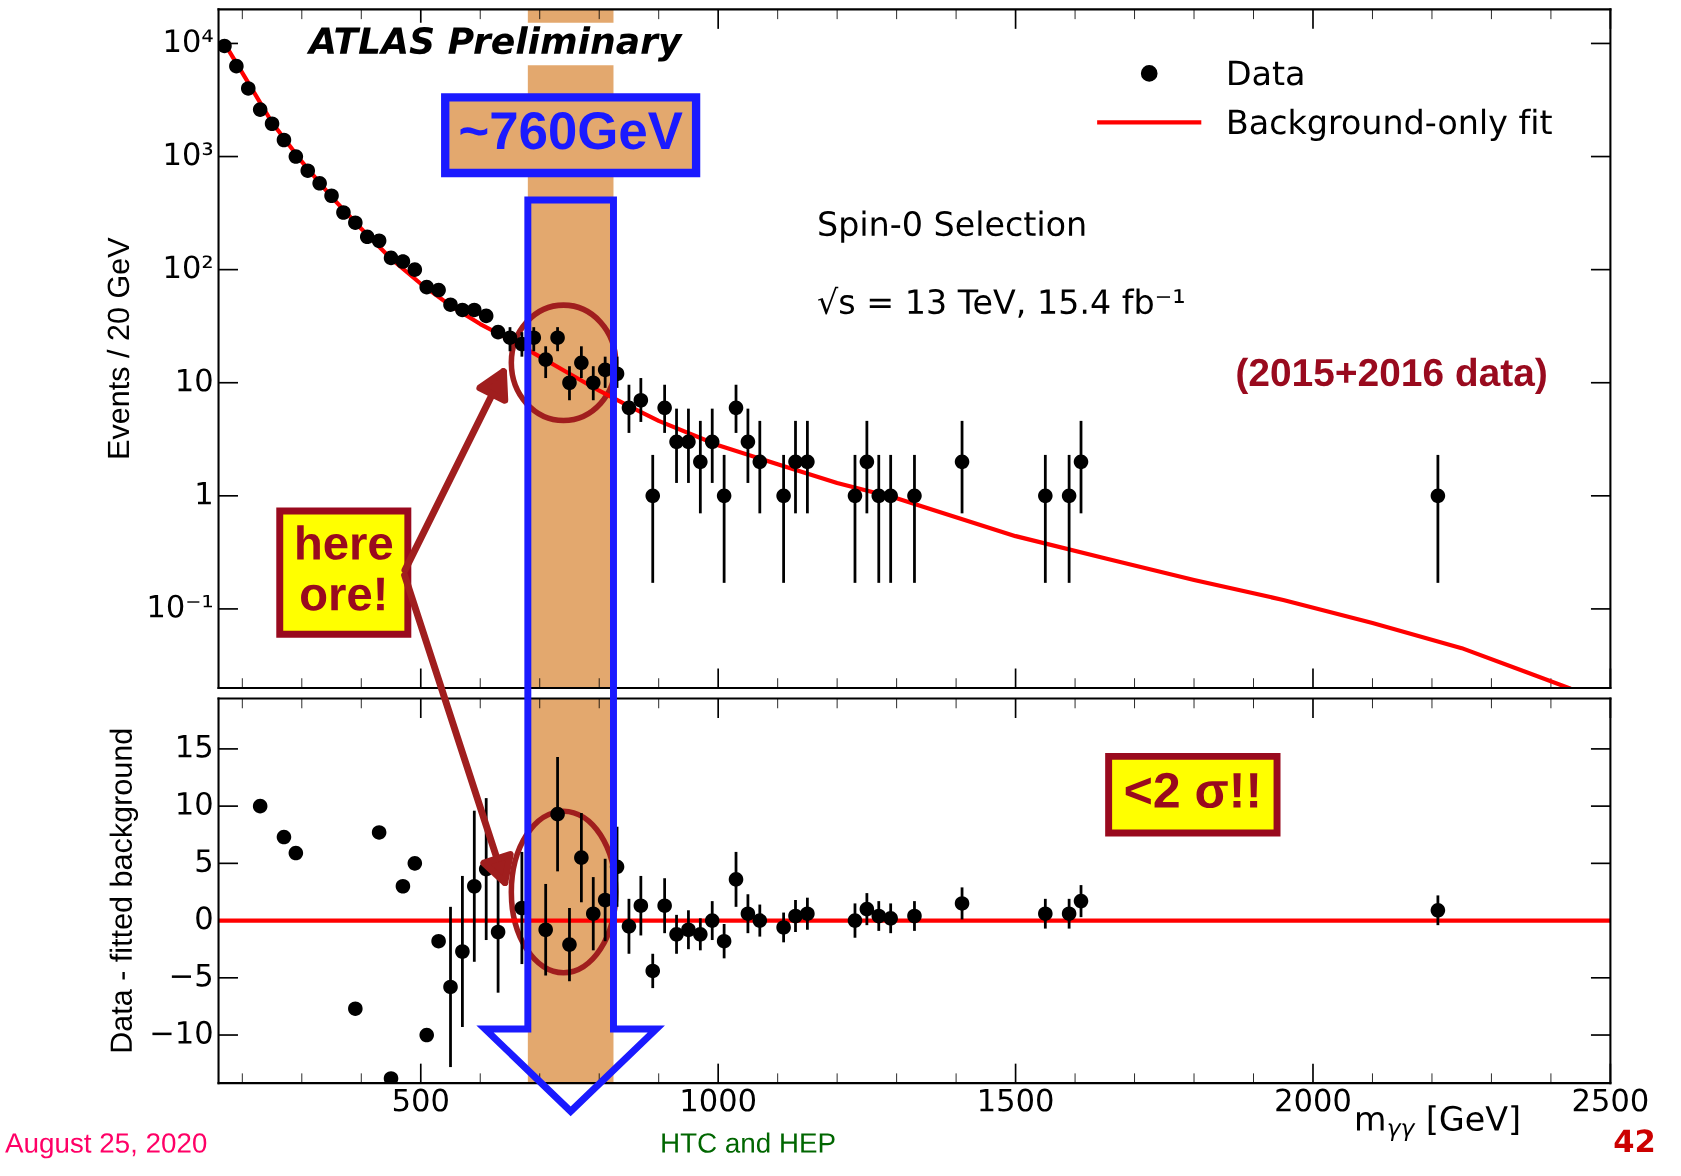 The height and width of the screenshot is (1176, 1681). I want to click on y-tick-label: −5, so click(191, 975).